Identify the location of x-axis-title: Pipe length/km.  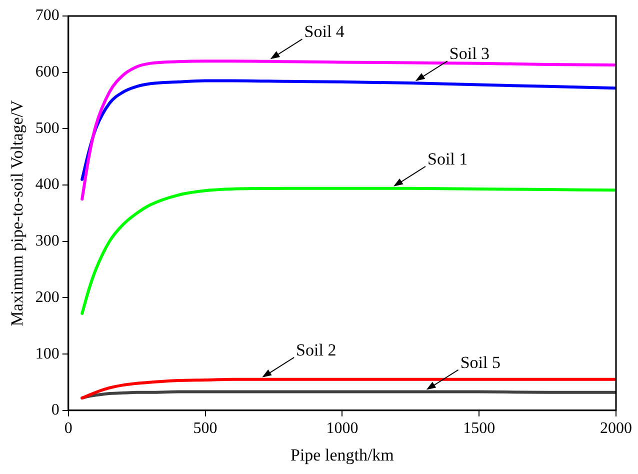
(342, 454).